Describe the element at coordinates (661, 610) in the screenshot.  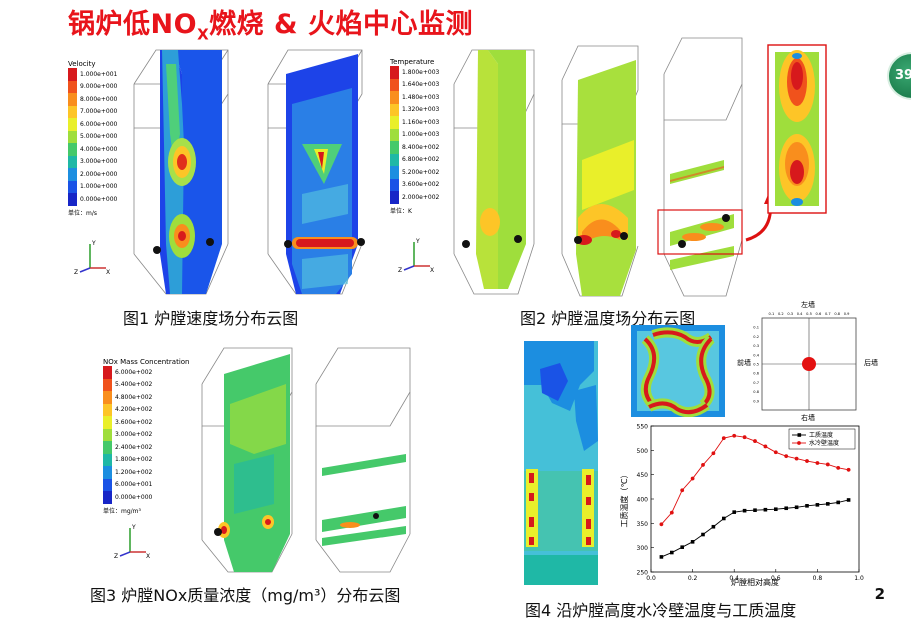
I see `caption-fig4: 图4 沿炉膛高度水冷壁温度与工质温度` at that location.